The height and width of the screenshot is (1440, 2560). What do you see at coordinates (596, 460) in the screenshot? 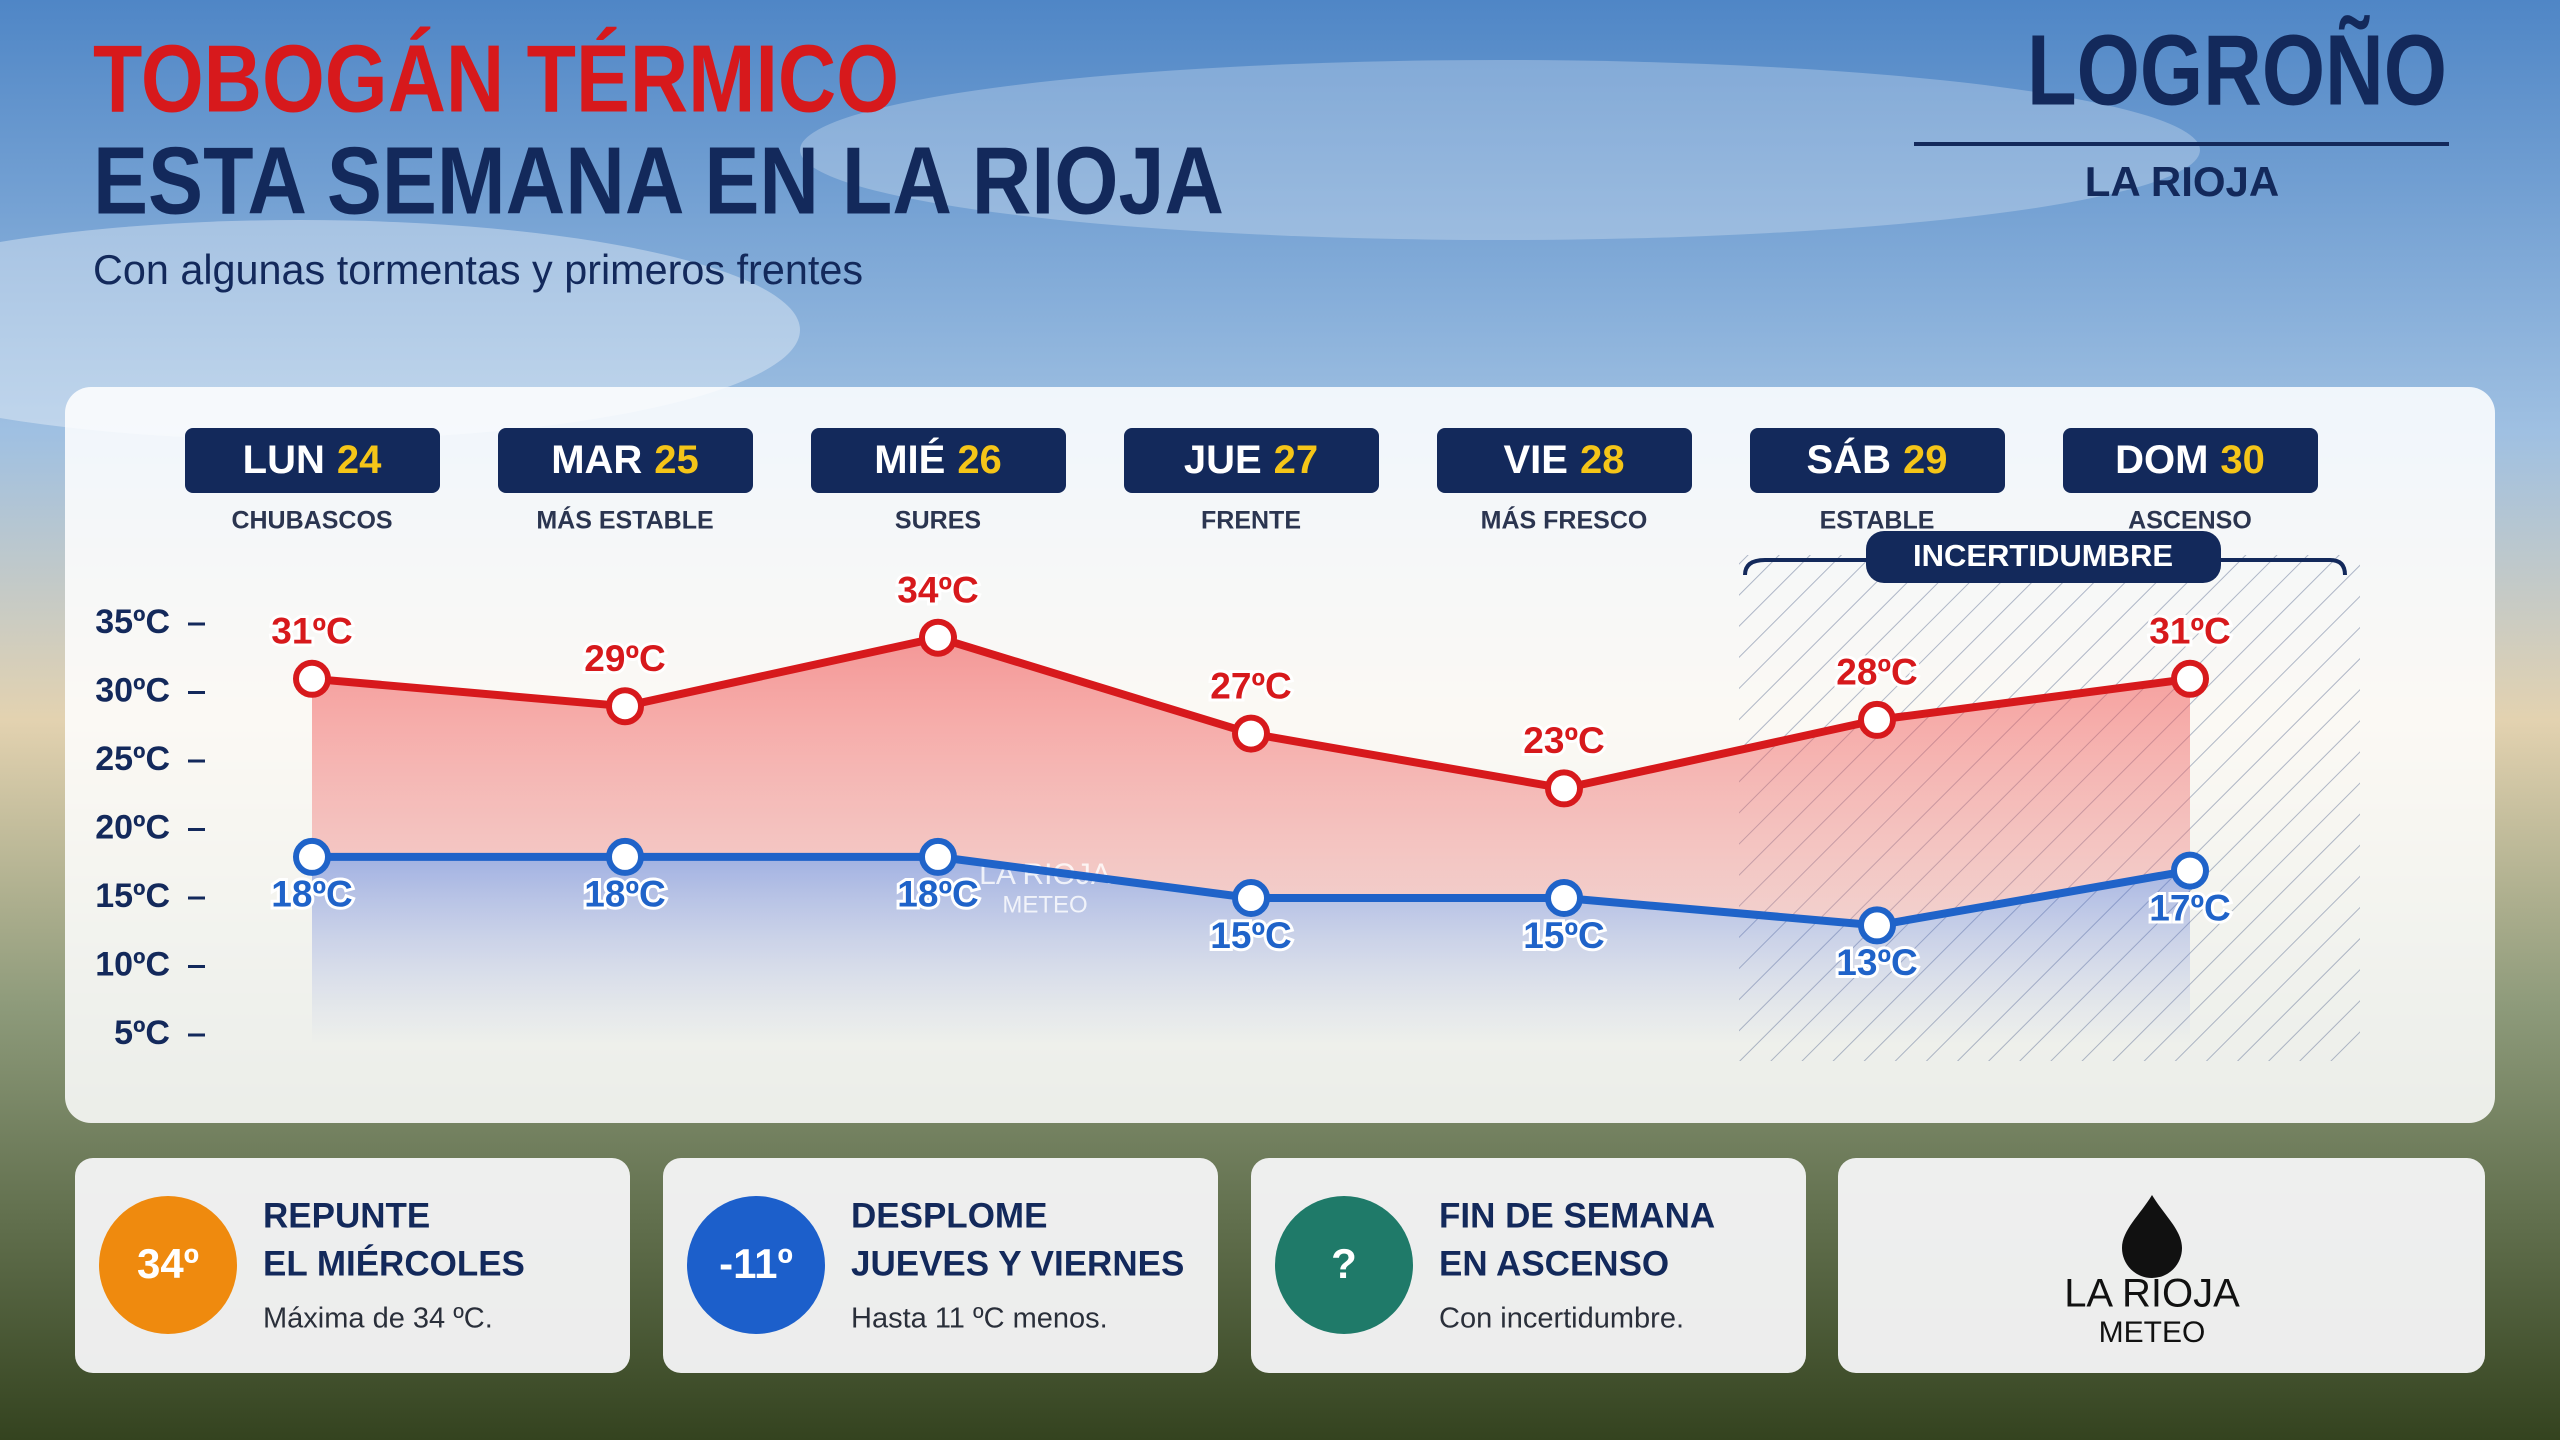
I see `day-name: MAR` at bounding box center [596, 460].